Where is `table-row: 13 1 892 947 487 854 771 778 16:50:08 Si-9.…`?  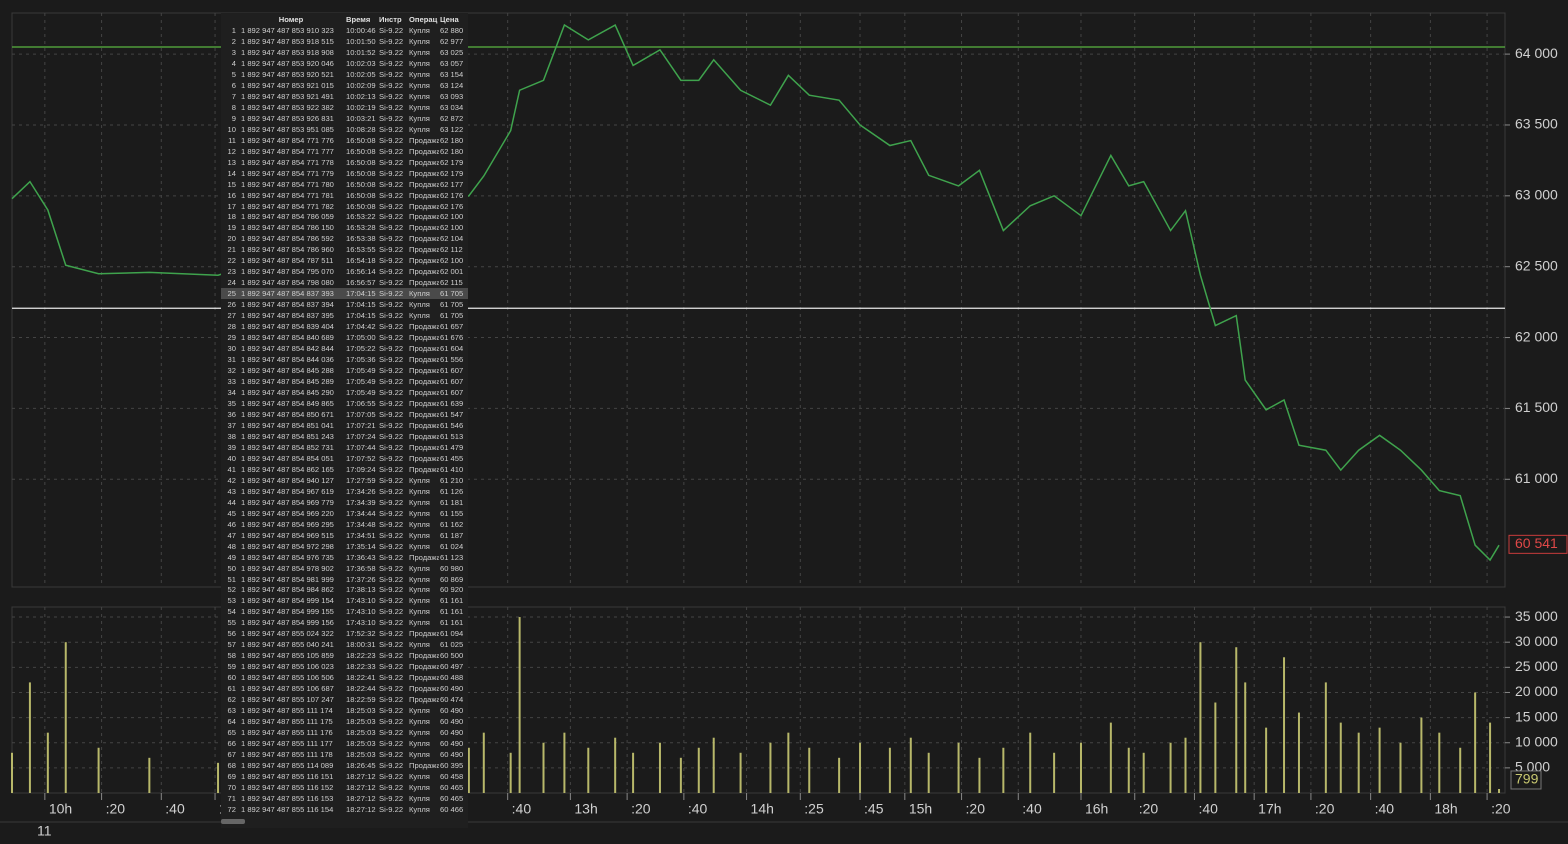
table-row: 13 1 892 947 487 854 771 778 16:50:08 Si-9.… is located at coordinates (344, 162).